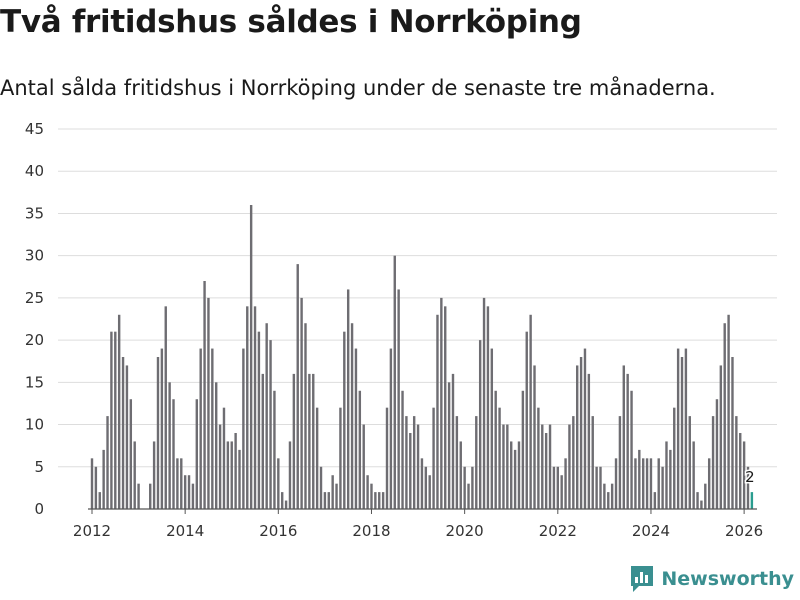 The image size is (800, 600). What do you see at coordinates (750, 477) in the screenshot?
I see `data-label: 2` at bounding box center [750, 477].